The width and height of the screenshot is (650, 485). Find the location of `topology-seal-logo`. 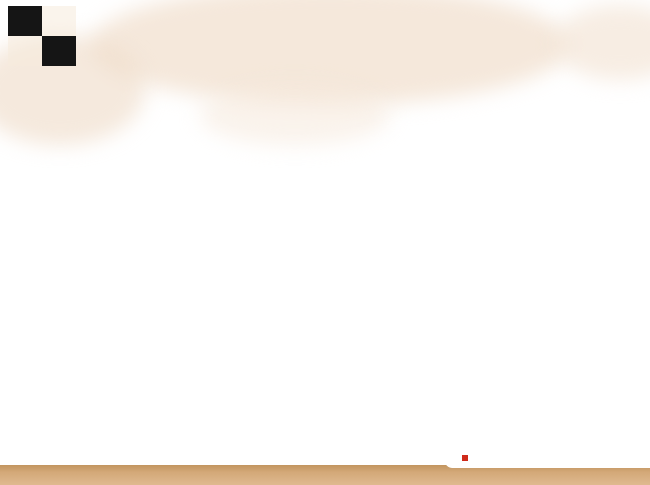

topology-seal-logo is located at coordinates (42, 36).